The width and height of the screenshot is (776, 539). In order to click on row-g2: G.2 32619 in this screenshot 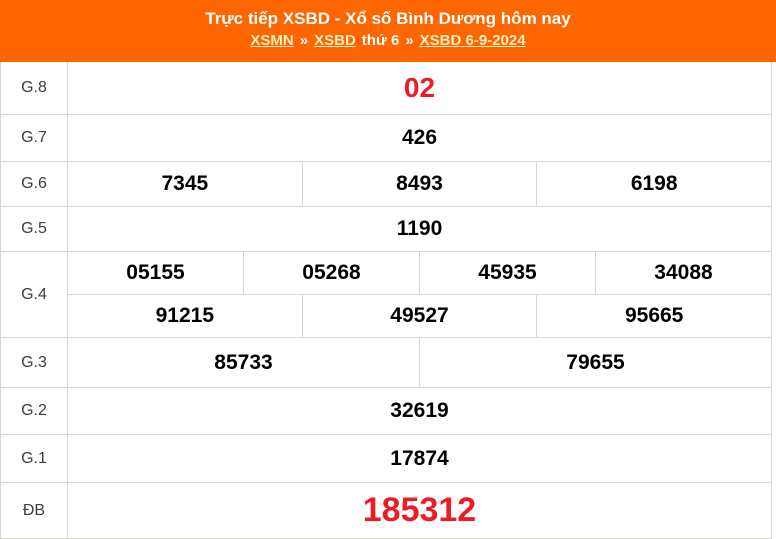, I will do `click(386, 410)`.